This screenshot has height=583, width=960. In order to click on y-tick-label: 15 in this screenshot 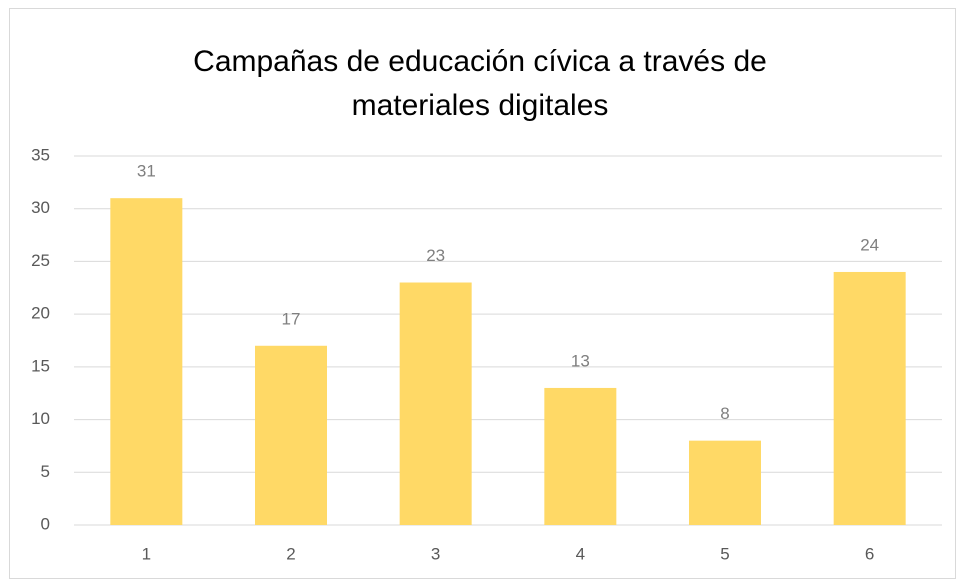, I will do `click(40, 365)`.